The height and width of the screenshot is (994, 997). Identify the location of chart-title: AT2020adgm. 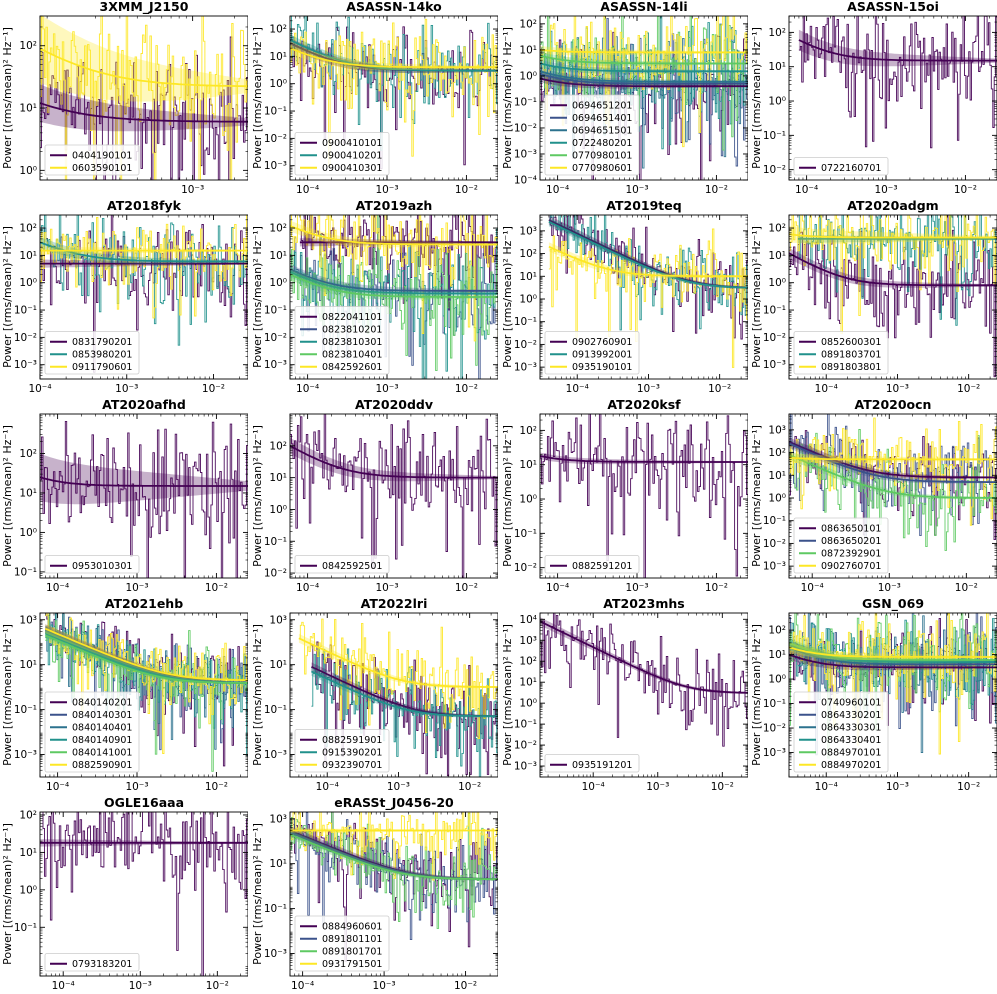
(893, 205).